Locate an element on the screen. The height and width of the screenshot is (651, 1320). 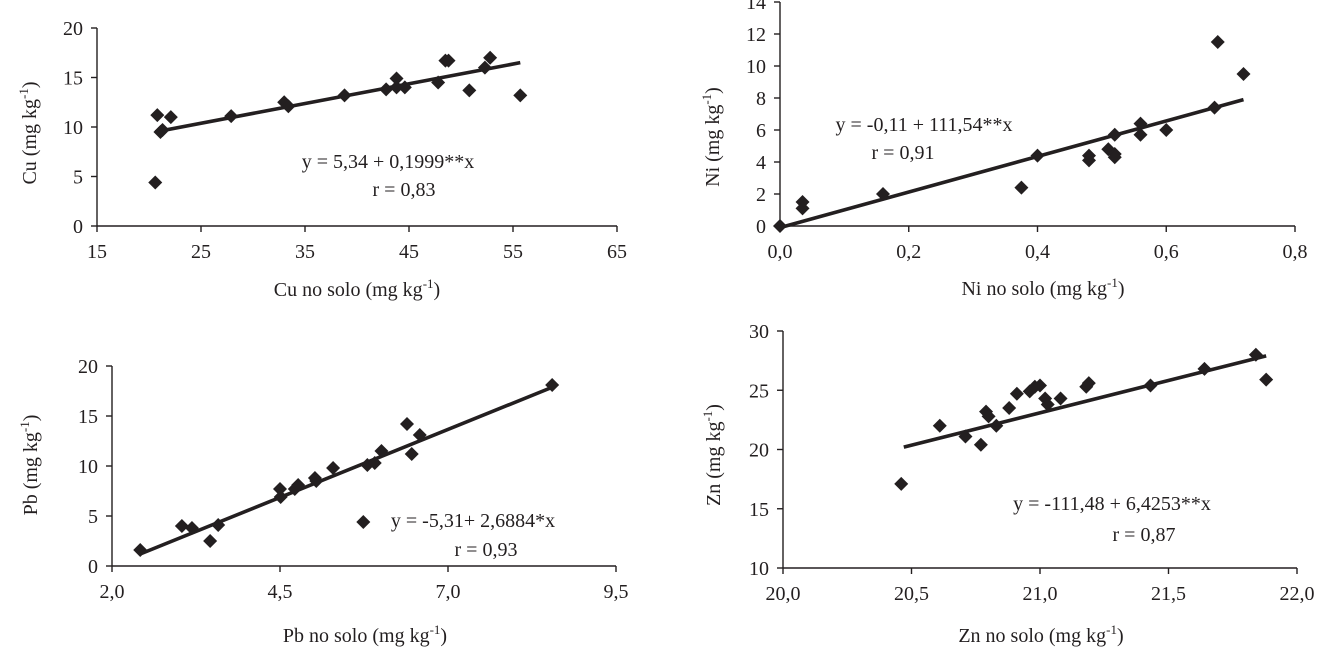
y-axis-label: Cu (mg kg-1) is located at coordinates (28, 132).